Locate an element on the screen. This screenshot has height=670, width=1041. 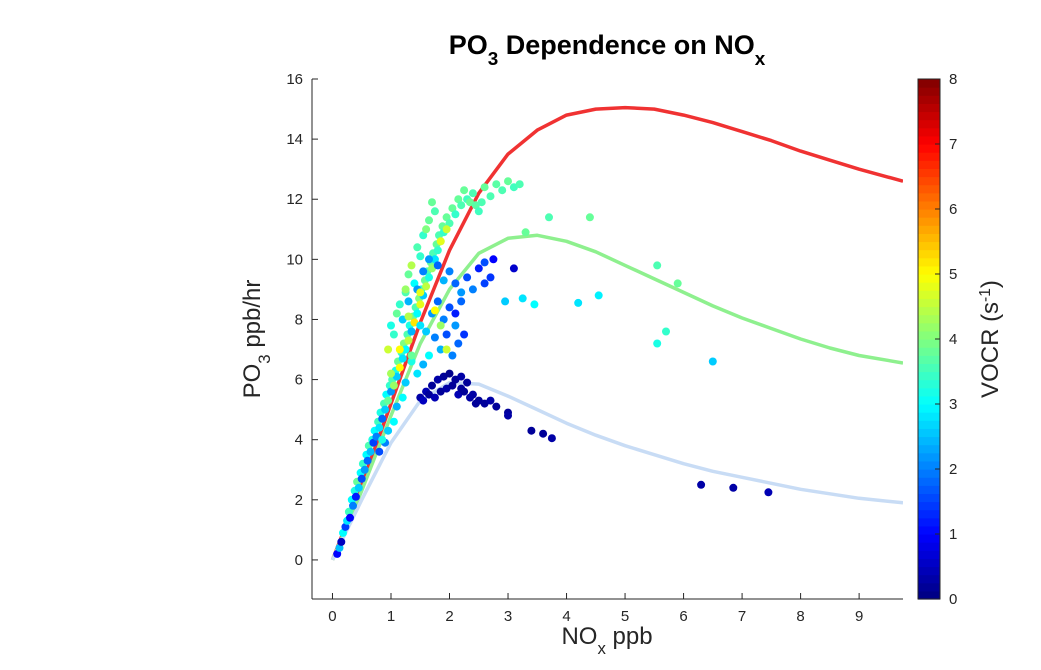
x-tick-label: 6 is located at coordinates (683, 616).